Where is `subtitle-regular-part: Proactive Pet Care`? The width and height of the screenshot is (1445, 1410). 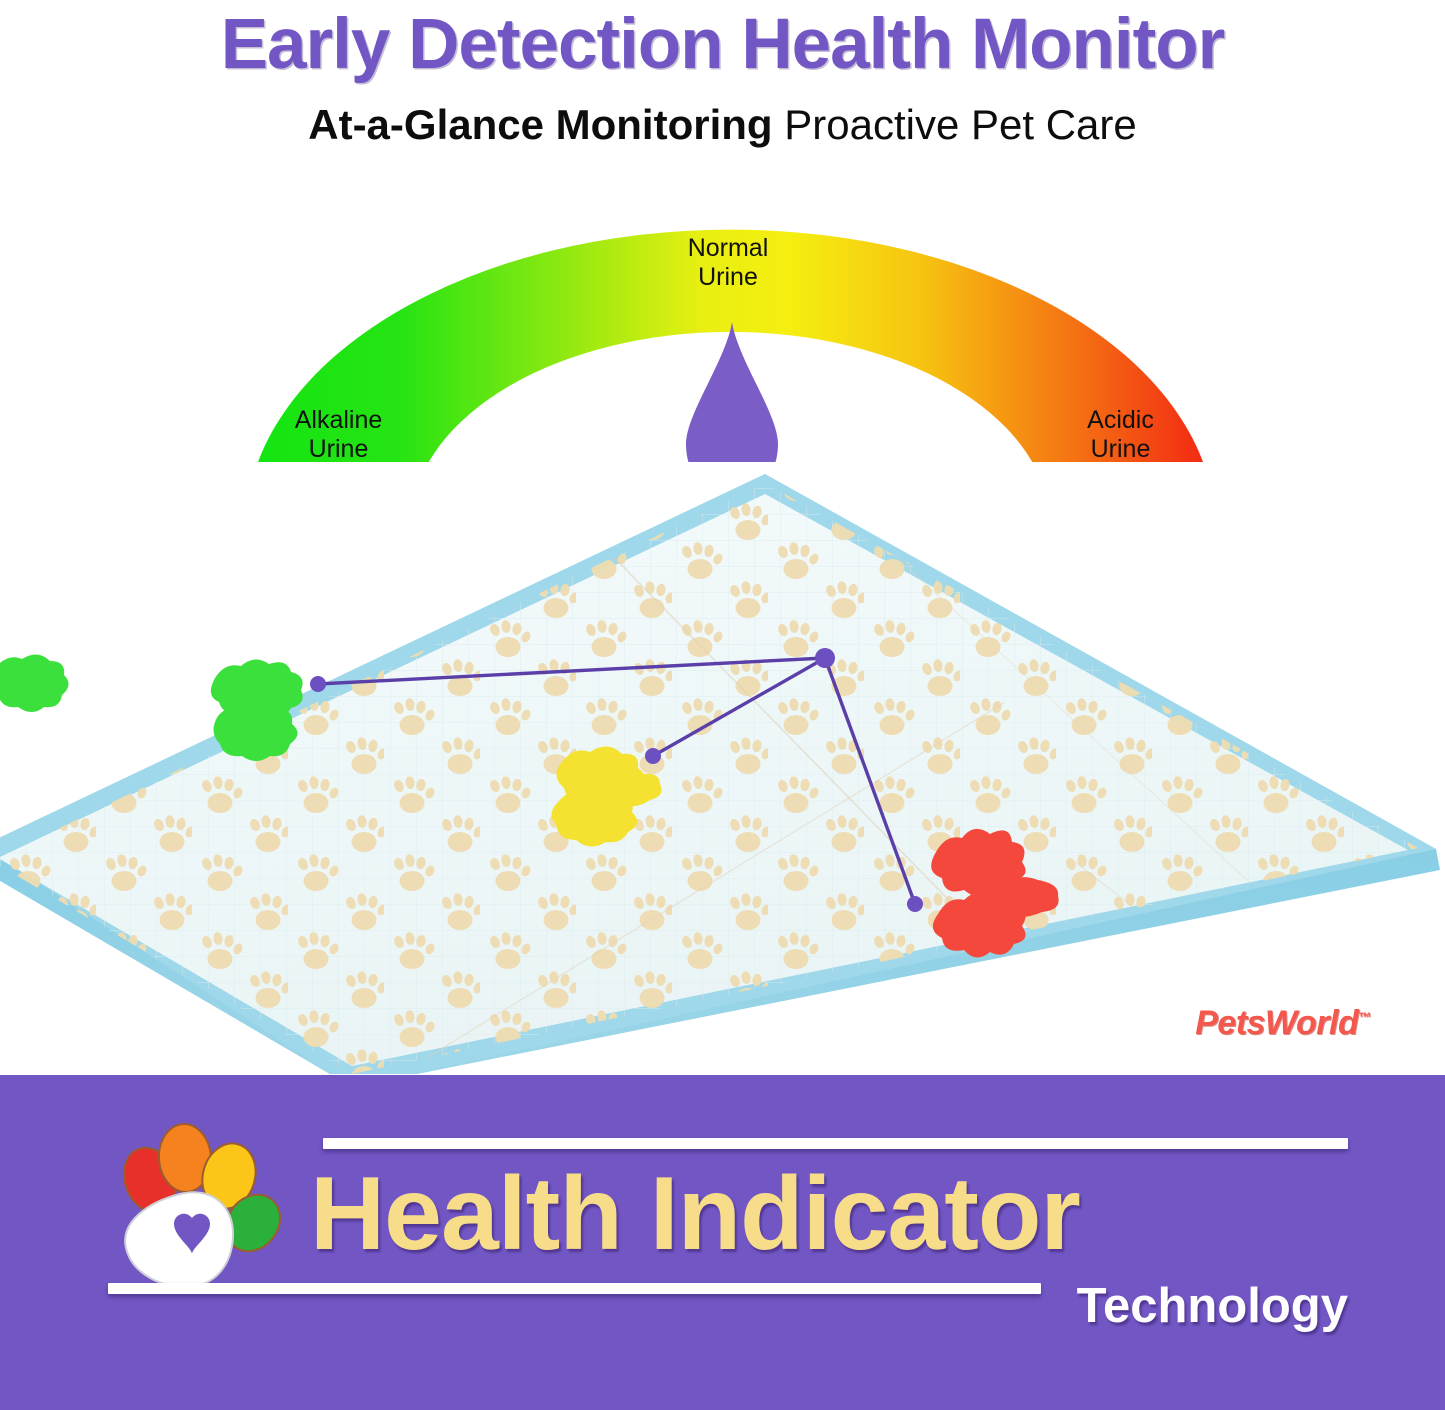 subtitle-regular-part: Proactive Pet Care is located at coordinates (954, 124).